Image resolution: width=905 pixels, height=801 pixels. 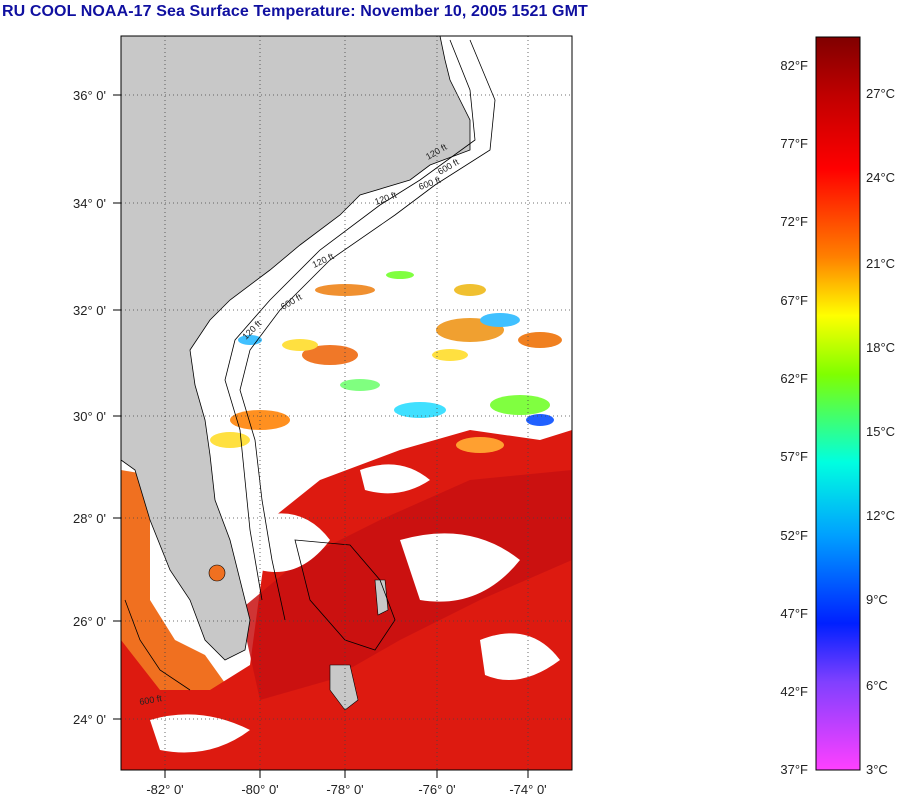 I want to click on svg-text: 57°F, so click(x=794, y=456).